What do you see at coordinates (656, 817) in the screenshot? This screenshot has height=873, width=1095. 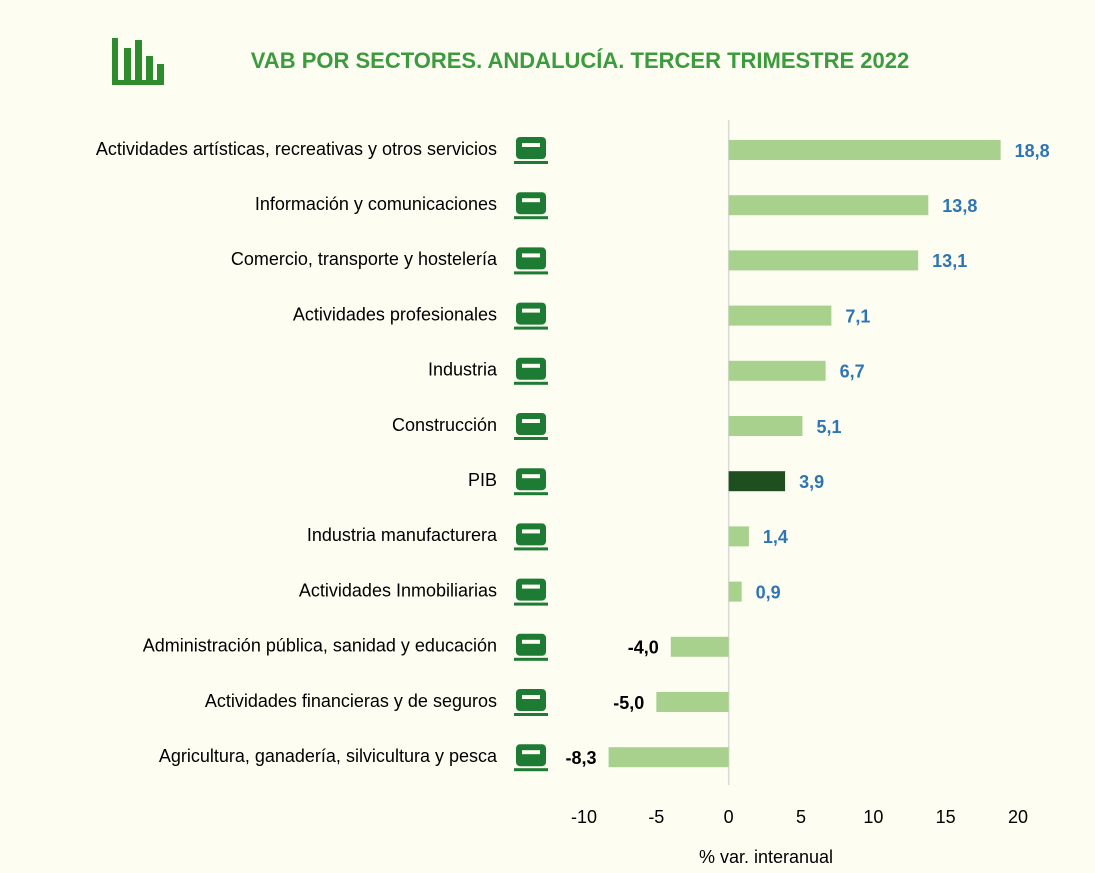 I see `x-tick-label: -5` at bounding box center [656, 817].